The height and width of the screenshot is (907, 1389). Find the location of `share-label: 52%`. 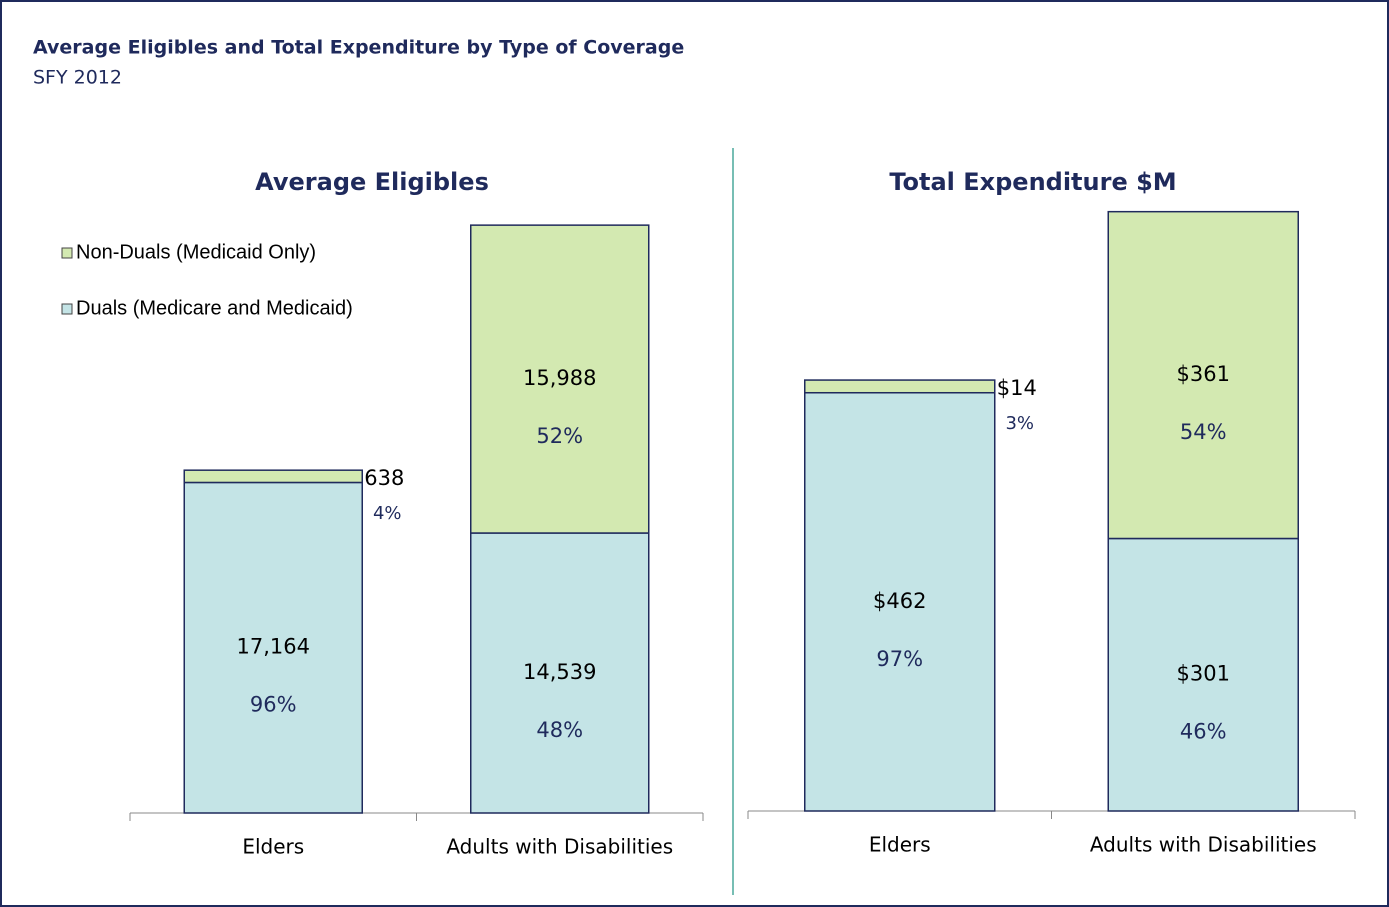

share-label: 52% is located at coordinates (559, 436).